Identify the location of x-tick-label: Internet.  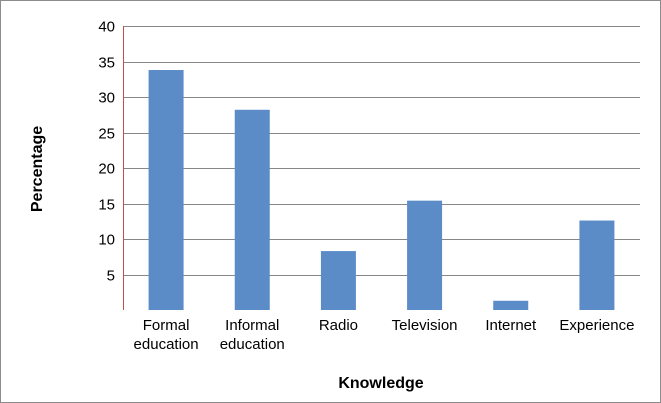
(511, 325).